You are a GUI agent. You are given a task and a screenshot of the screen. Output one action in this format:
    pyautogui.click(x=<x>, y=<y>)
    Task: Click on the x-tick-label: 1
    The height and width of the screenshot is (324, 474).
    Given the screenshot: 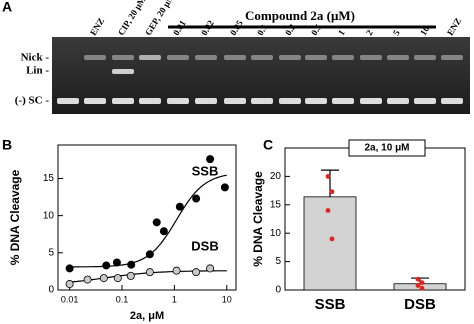 What is the action you would take?
    pyautogui.click(x=174, y=299)
    